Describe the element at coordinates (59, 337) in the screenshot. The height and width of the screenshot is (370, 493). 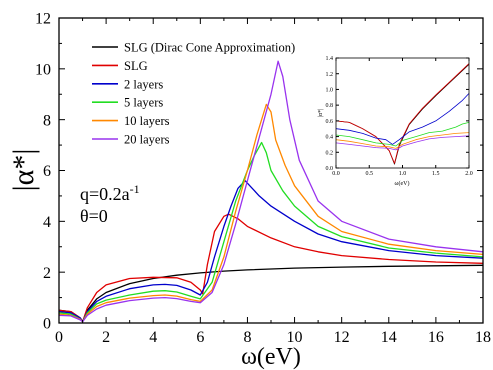
I see `main-x-tick-label: 0` at that location.